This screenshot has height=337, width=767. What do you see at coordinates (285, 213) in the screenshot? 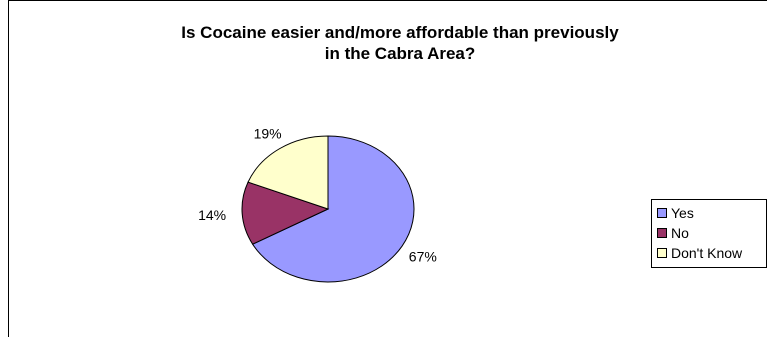
I see `pie-slice-no` at bounding box center [285, 213].